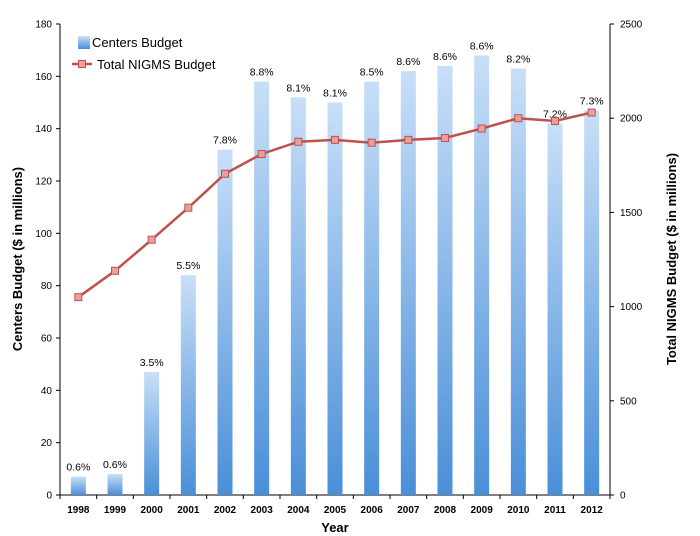  Describe the element at coordinates (408, 283) in the screenshot. I see `bar-2007` at that location.